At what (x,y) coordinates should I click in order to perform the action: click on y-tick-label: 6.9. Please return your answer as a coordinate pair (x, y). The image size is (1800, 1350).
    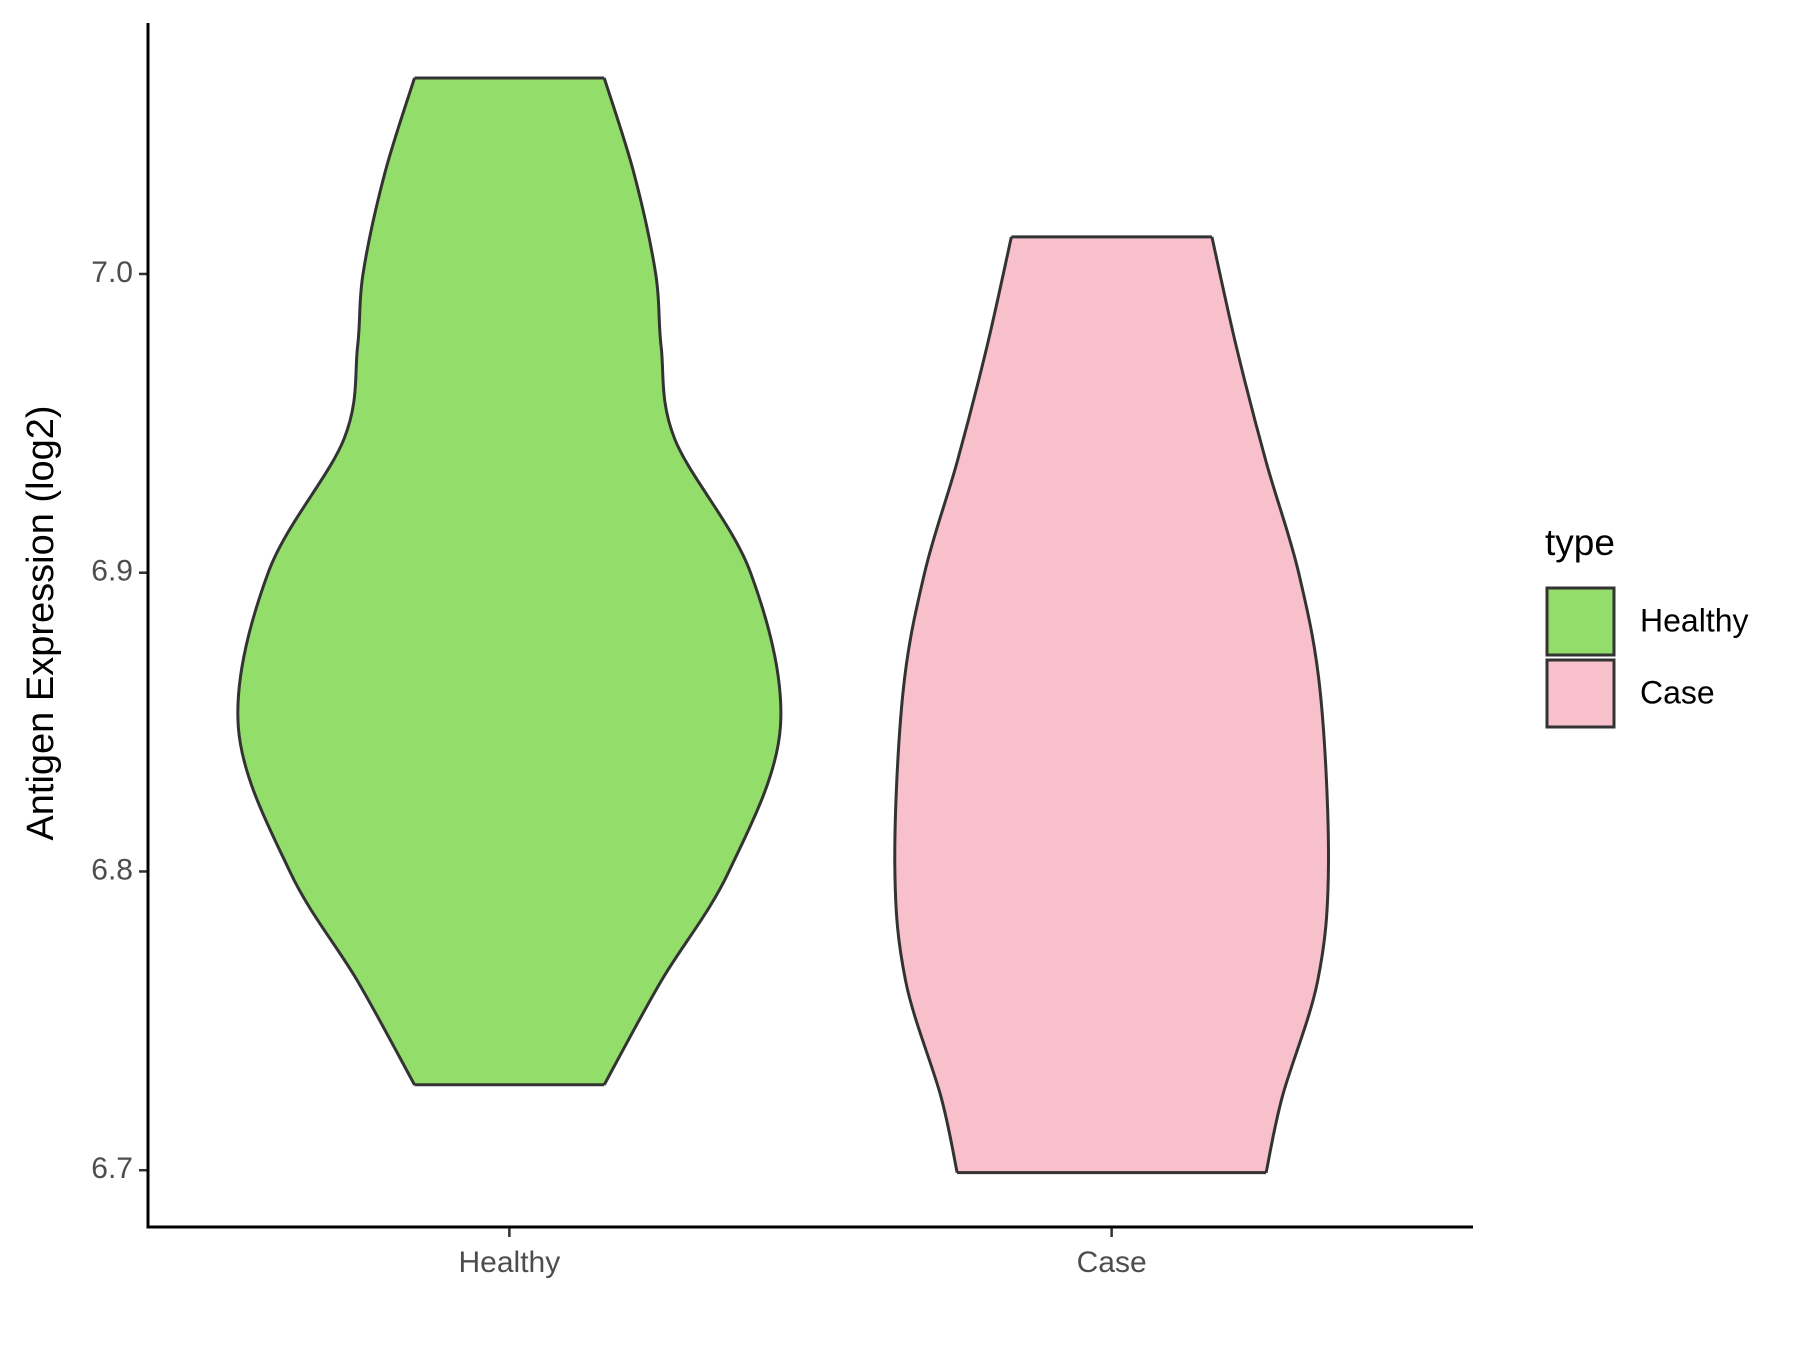
    Looking at the image, I should click on (112, 571).